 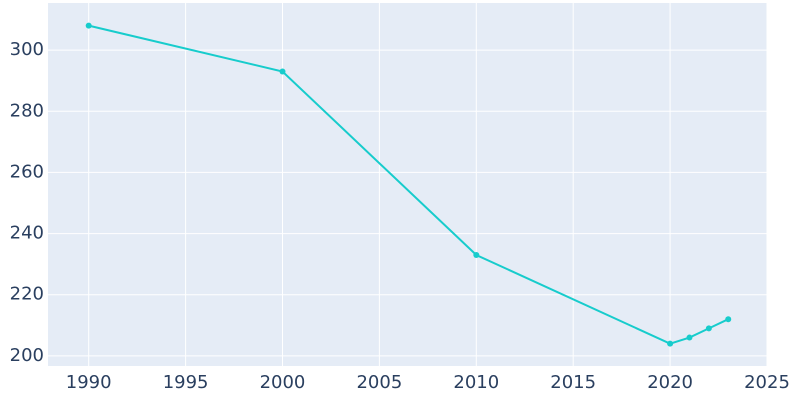 What do you see at coordinates (27, 49) in the screenshot?
I see `y-tick-label: 300` at bounding box center [27, 49].